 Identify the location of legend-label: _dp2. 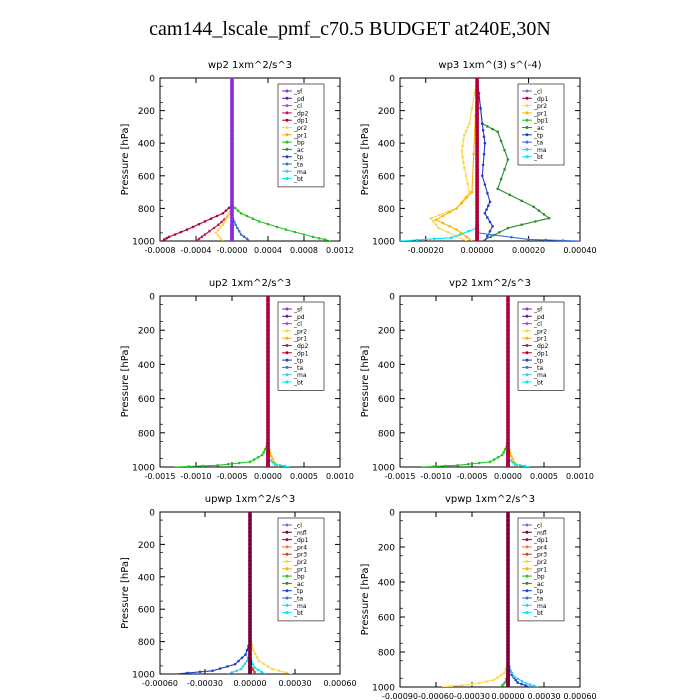
(301, 346).